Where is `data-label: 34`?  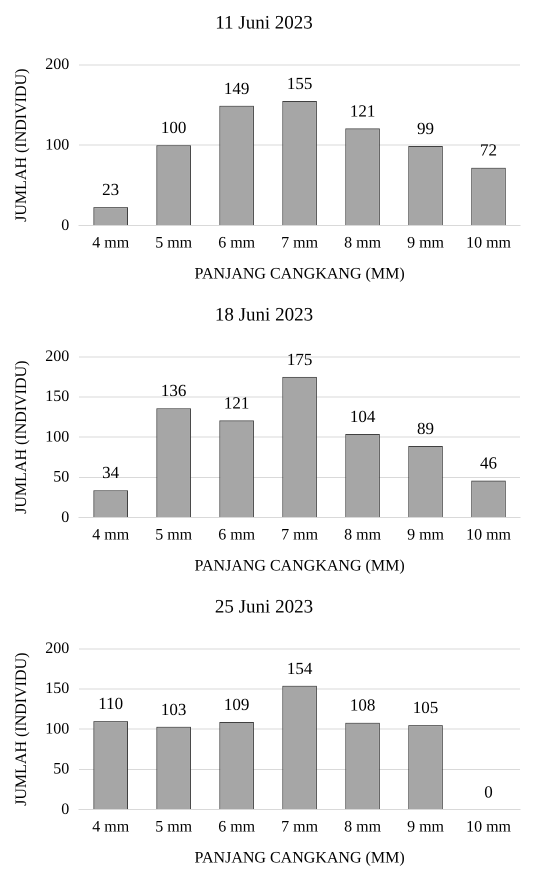 data-label: 34 is located at coordinates (111, 472).